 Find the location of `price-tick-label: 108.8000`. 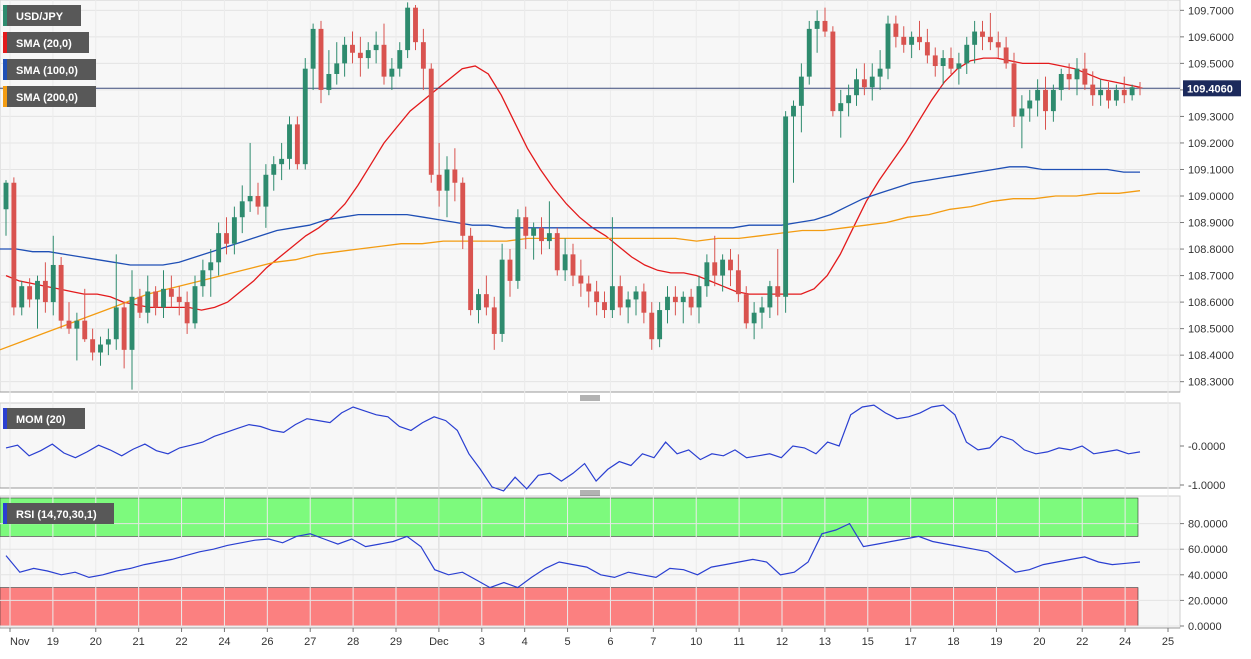

price-tick-label: 108.8000 is located at coordinates (1211, 250).